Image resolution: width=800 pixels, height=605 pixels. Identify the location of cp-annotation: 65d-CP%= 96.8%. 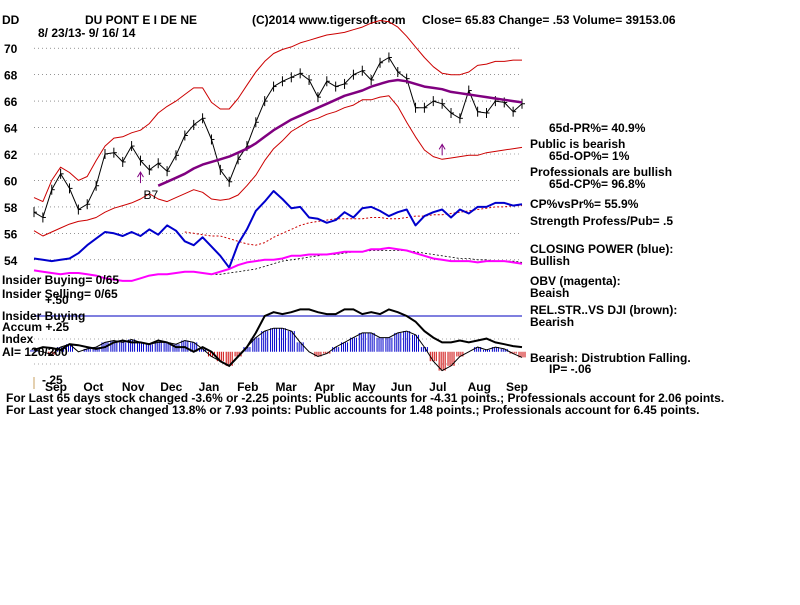
(597, 184).